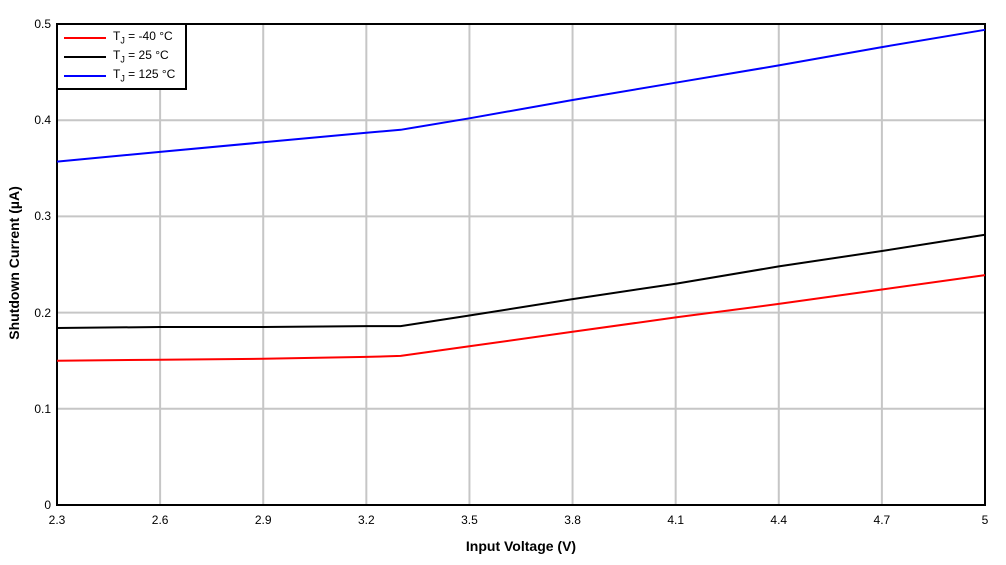  Describe the element at coordinates (42, 312) in the screenshot. I see `y-tick-label: 0.2` at that location.